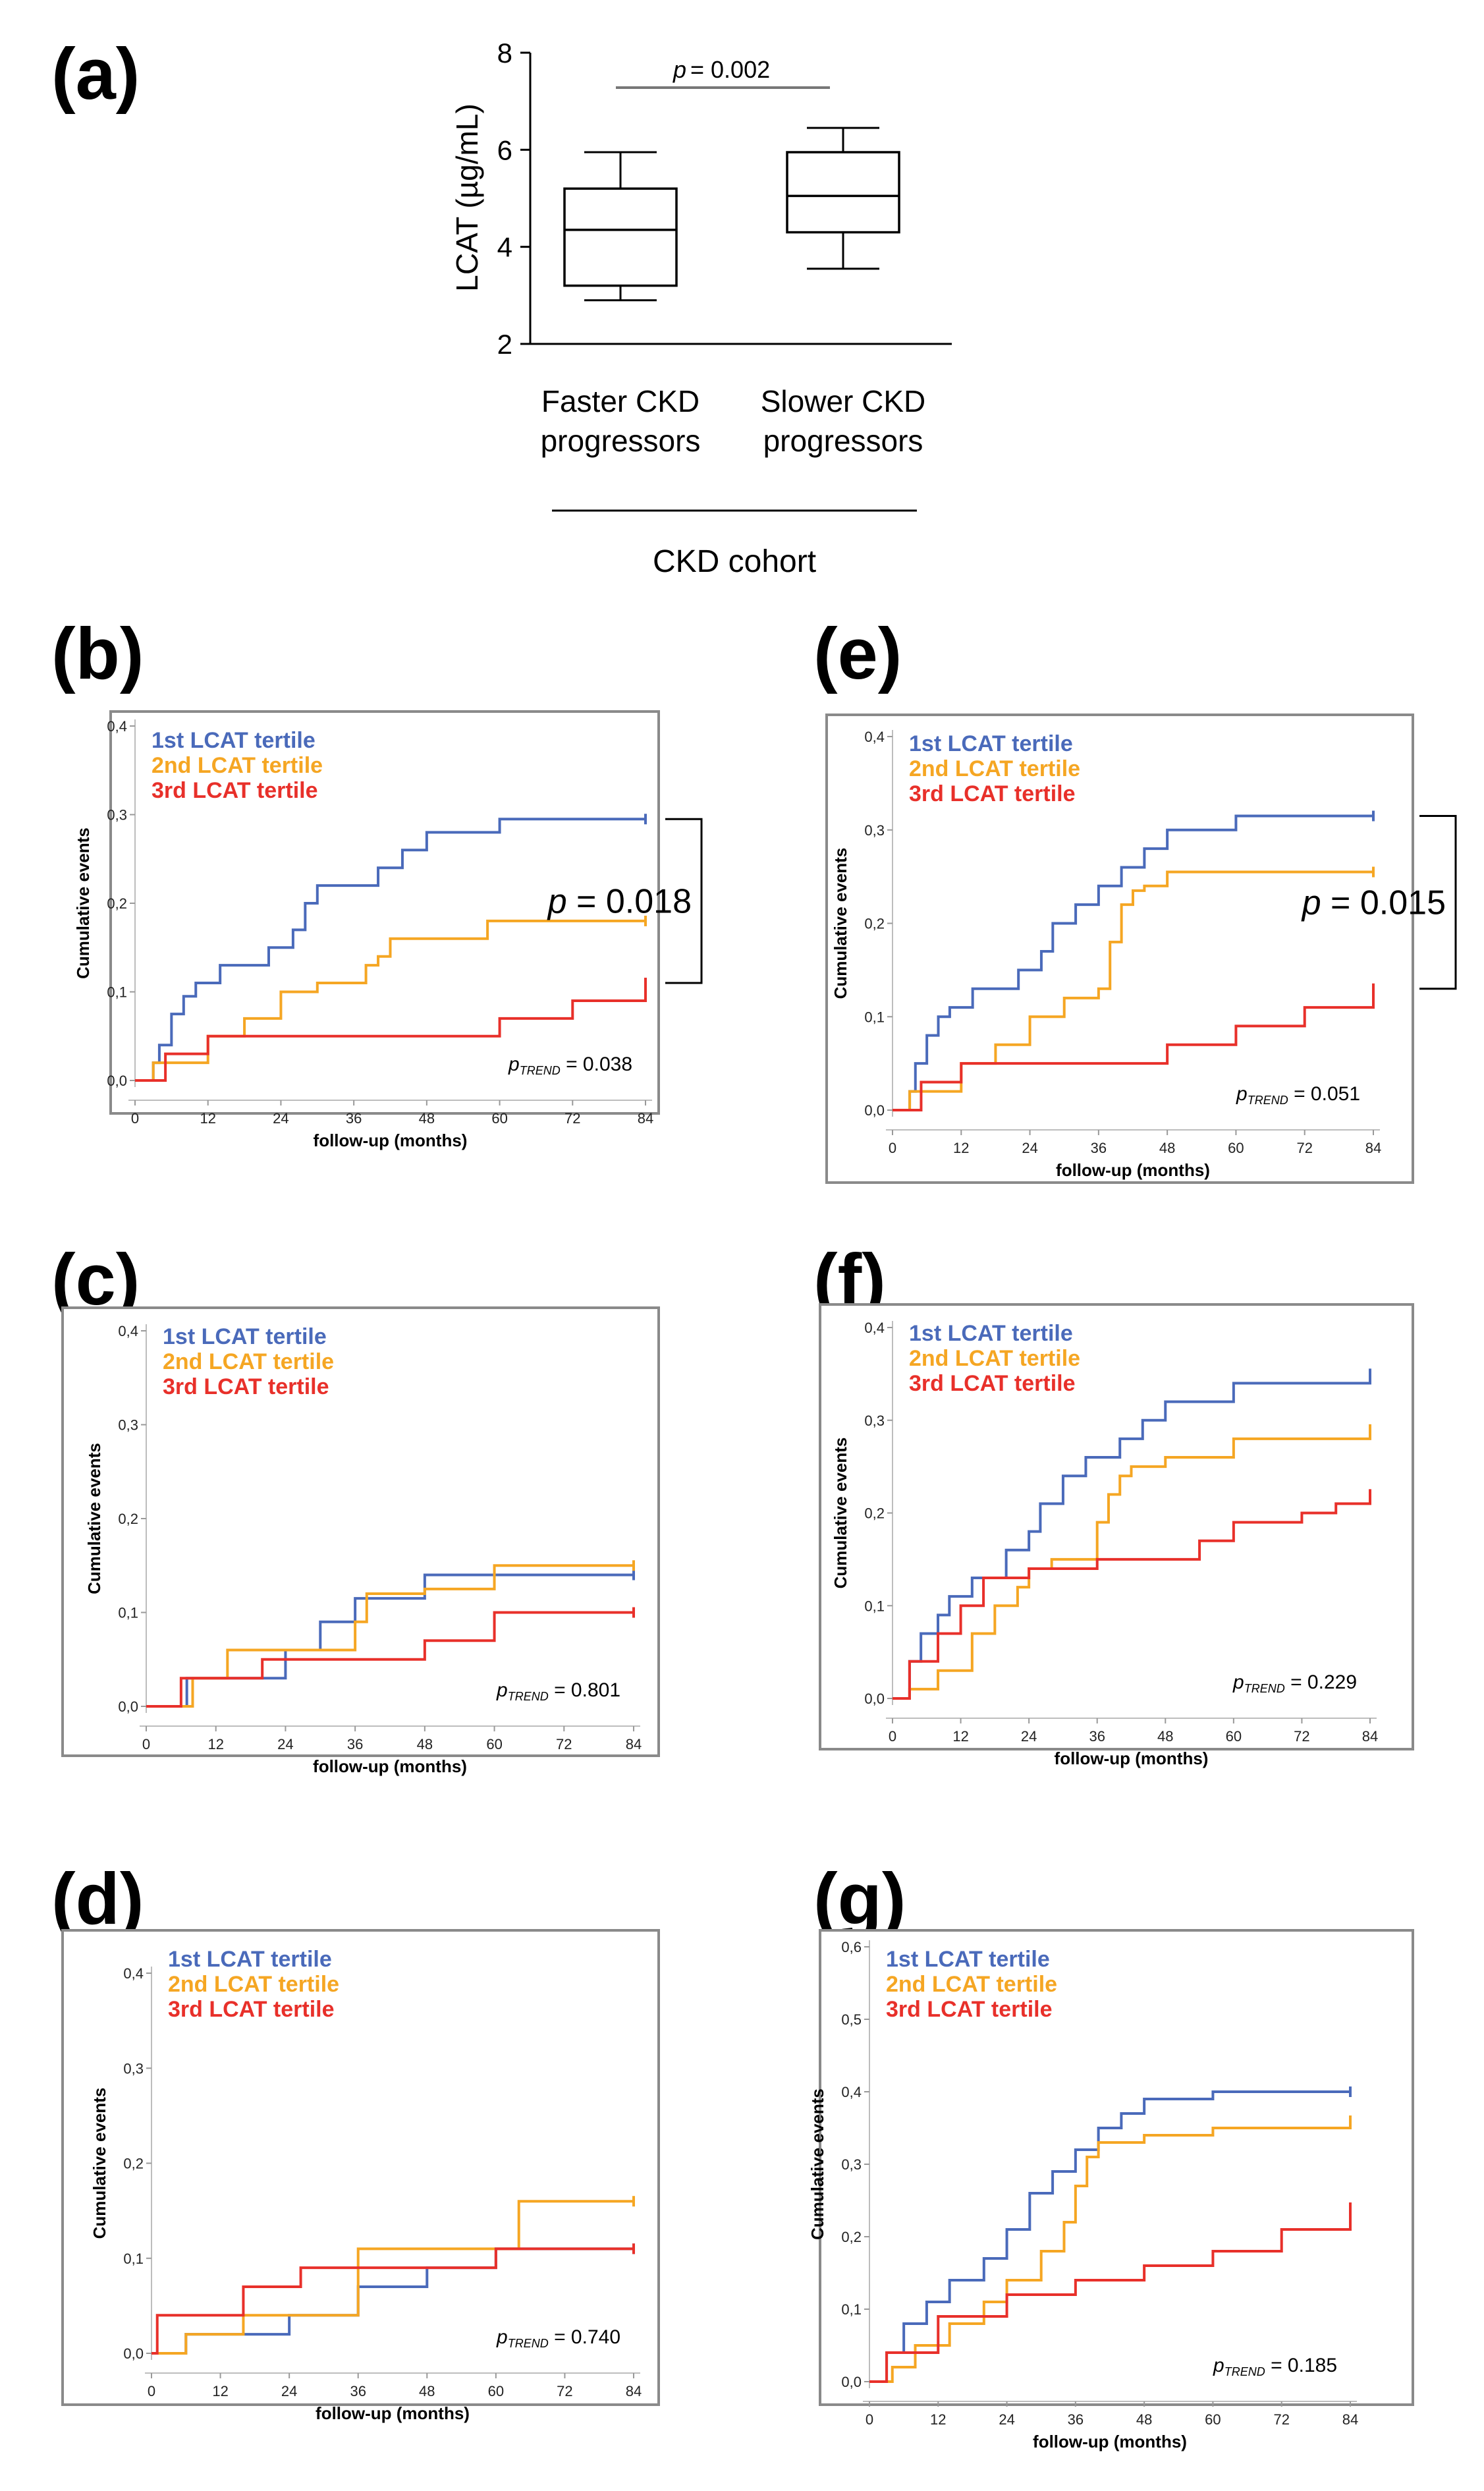 Image resolution: width=1484 pixels, height=2491 pixels. What do you see at coordinates (859, 1899) in the screenshot?
I see `panel-label-g: (g)` at bounding box center [859, 1899].